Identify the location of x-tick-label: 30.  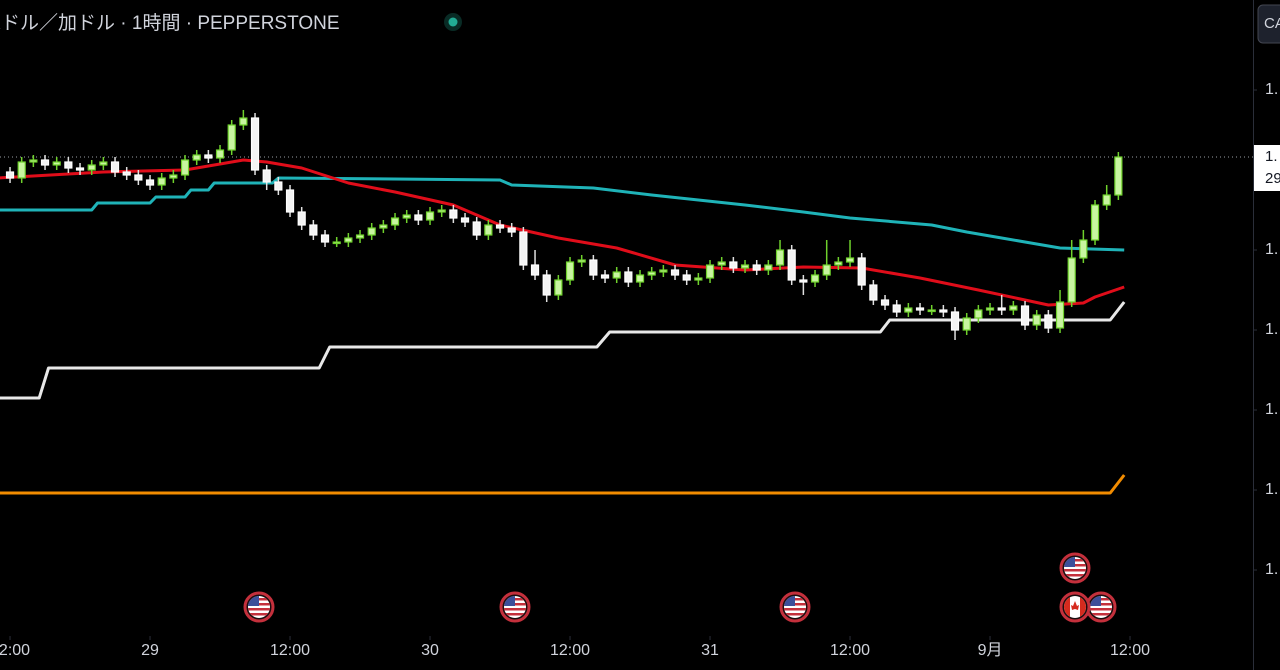
(430, 650).